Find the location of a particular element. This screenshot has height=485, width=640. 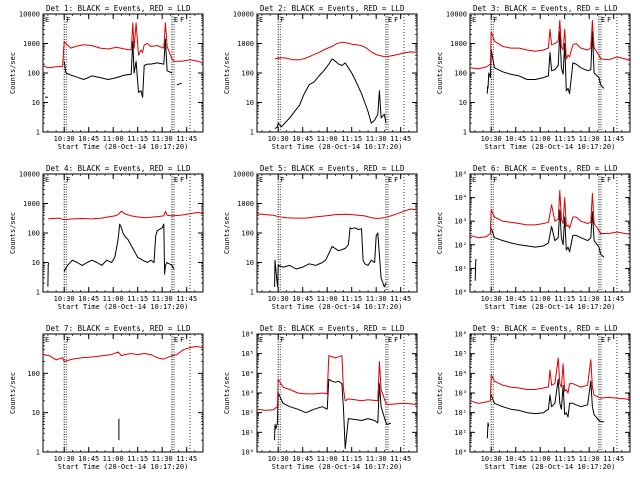

plot-frame is located at coordinates (550, 233).